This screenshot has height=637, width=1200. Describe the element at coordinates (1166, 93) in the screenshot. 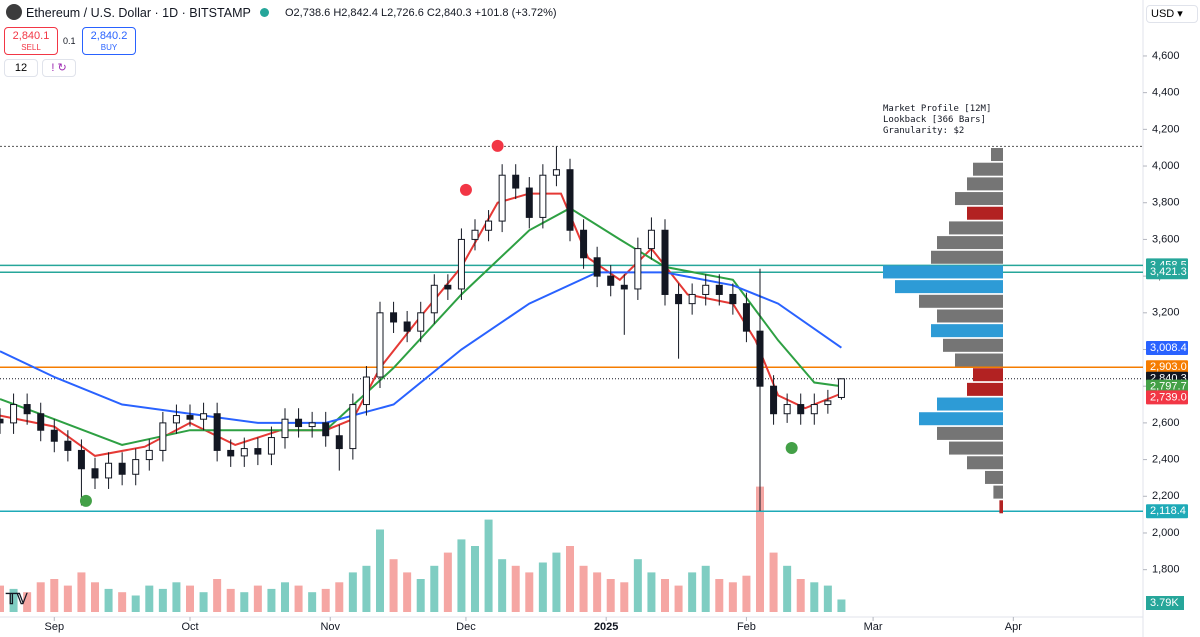

I see `y-tick-label: 4,400` at that location.